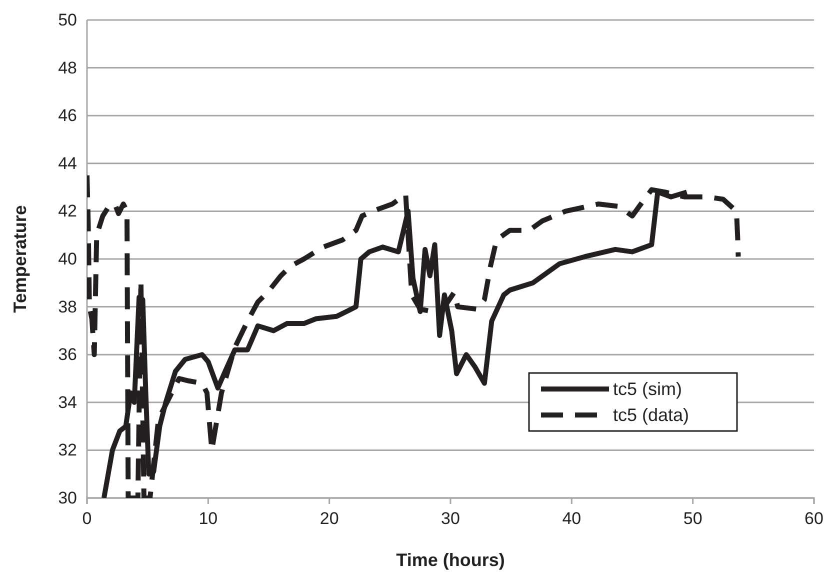 The image size is (828, 574). I want to click on y-tick-label: 48, so click(67, 68).